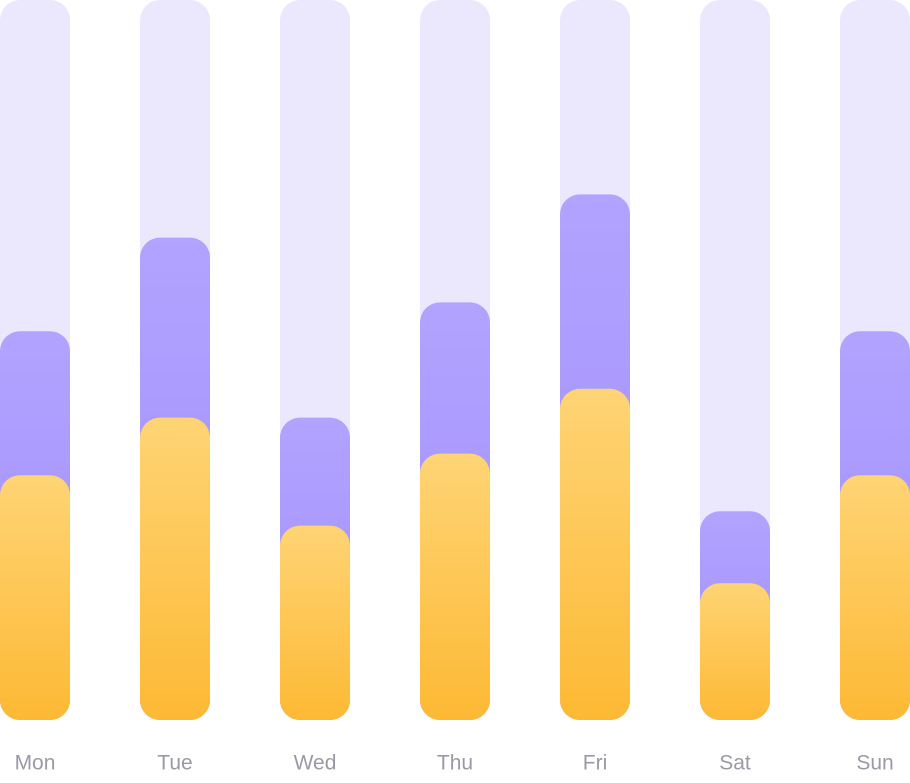 This screenshot has height=783, width=910. What do you see at coordinates (874, 763) in the screenshot?
I see `x-tick-label: Sun` at bounding box center [874, 763].